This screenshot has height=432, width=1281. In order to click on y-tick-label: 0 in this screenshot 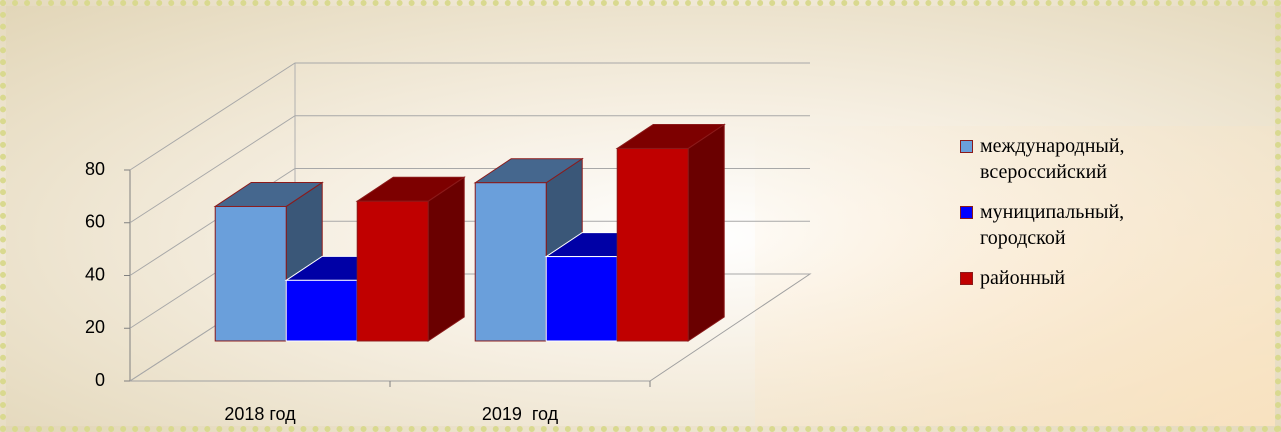, I will do `click(100, 380)`.